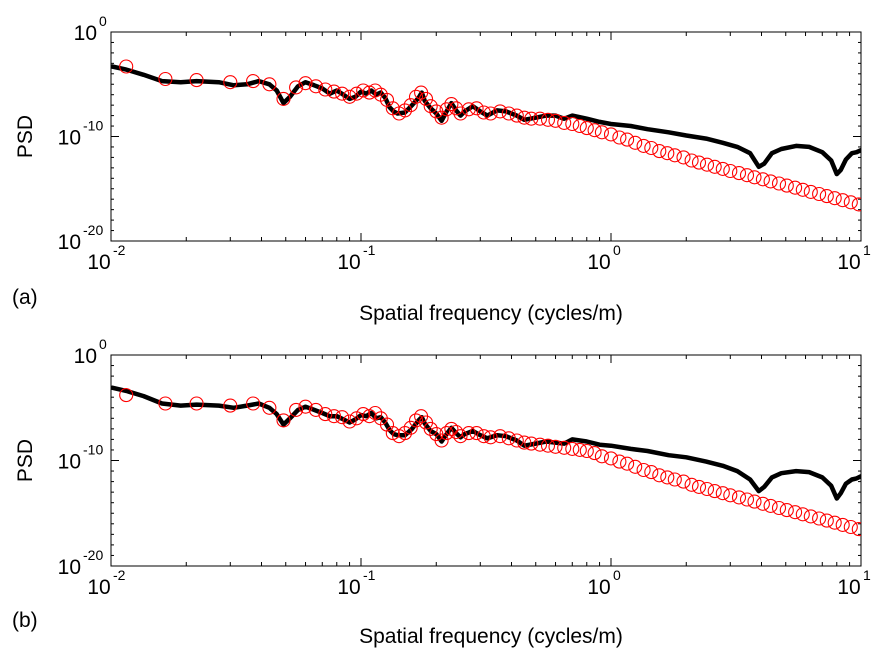 Image resolution: width=882 pixels, height=655 pixels. I want to click on series-line, so click(486, 120).